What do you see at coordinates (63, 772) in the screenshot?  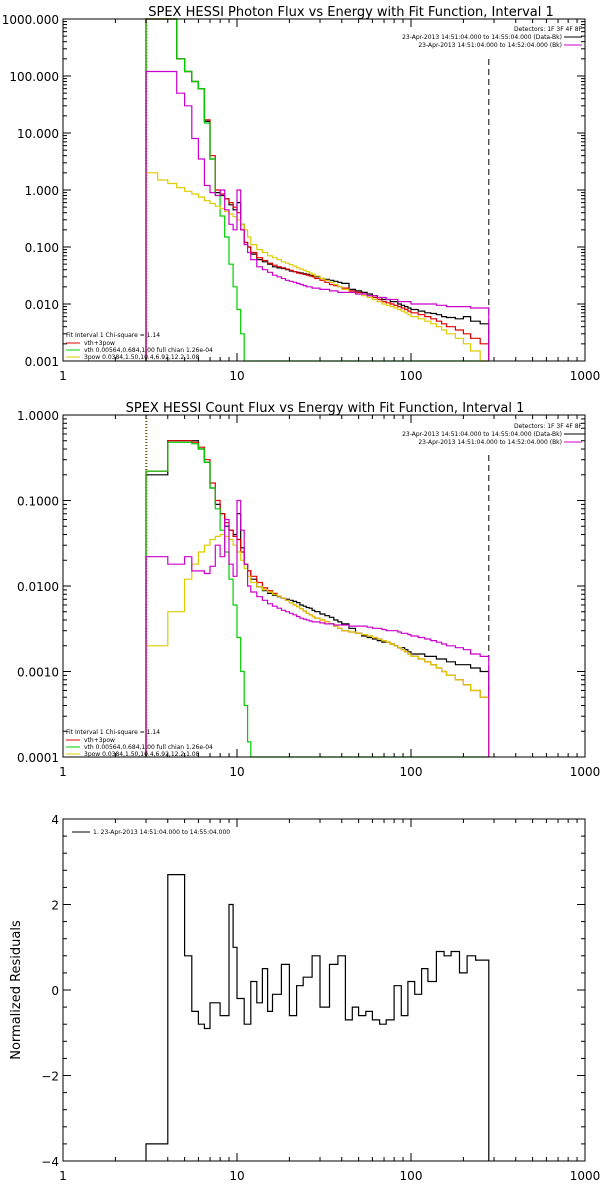 I see `count-flux-xtick-label: 1` at bounding box center [63, 772].